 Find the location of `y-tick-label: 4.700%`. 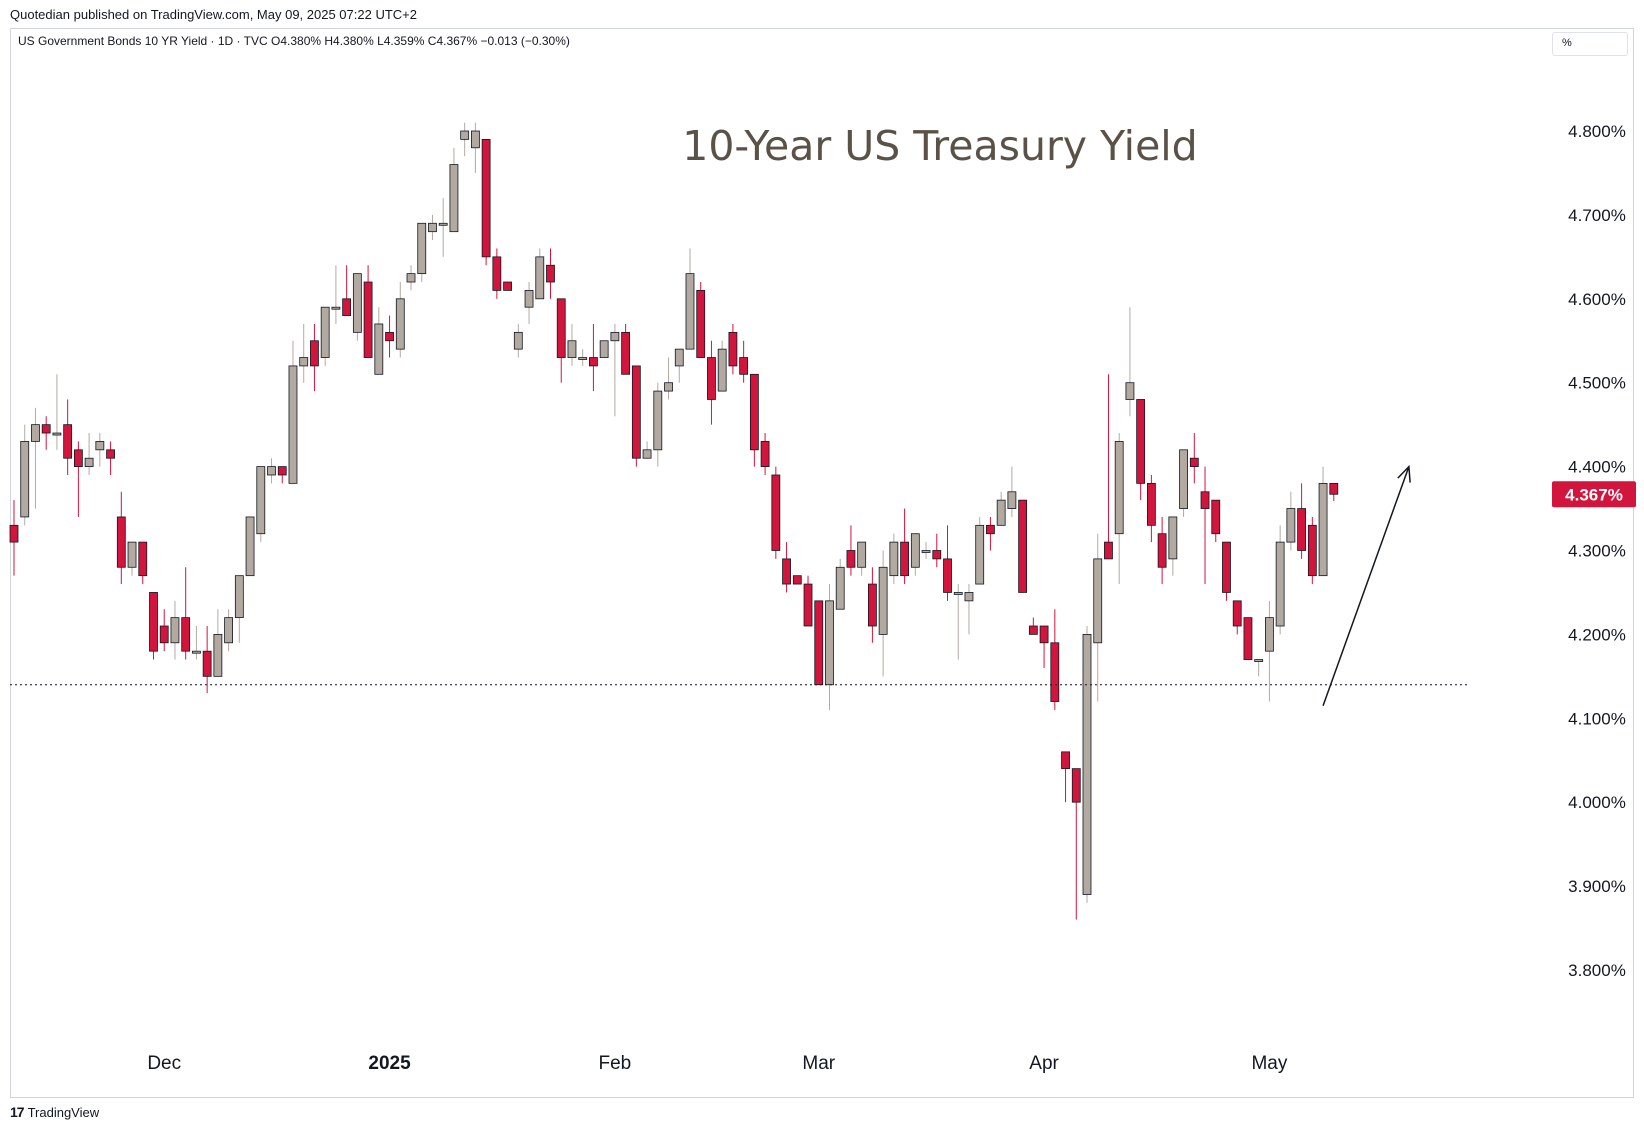

y-tick-label: 4.700% is located at coordinates (1597, 215).